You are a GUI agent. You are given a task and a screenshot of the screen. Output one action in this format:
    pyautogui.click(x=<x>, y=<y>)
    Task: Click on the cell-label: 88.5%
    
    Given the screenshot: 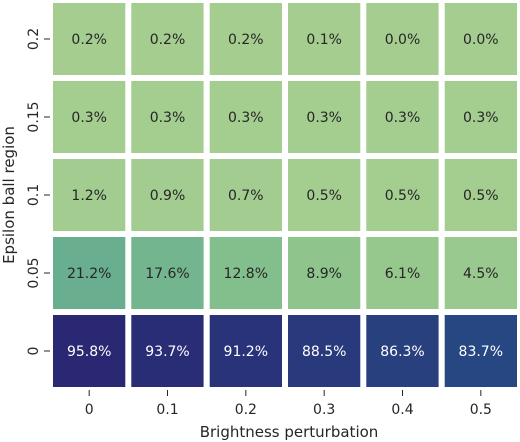 What is the action you would take?
    pyautogui.click(x=324, y=352)
    